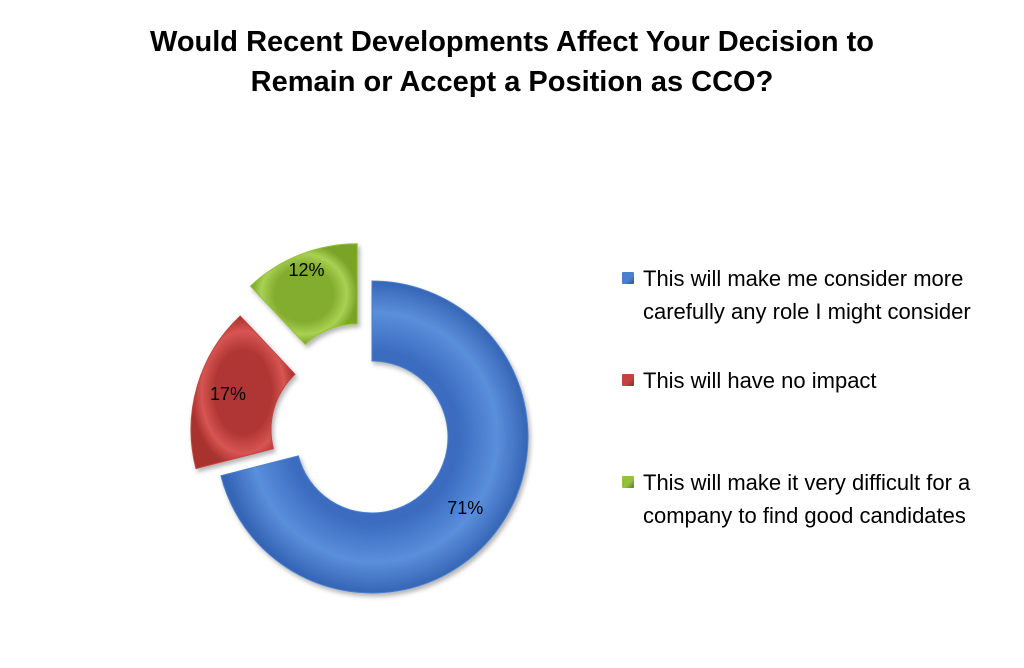  I want to click on data-label-no-impact: 17%, so click(228, 394).